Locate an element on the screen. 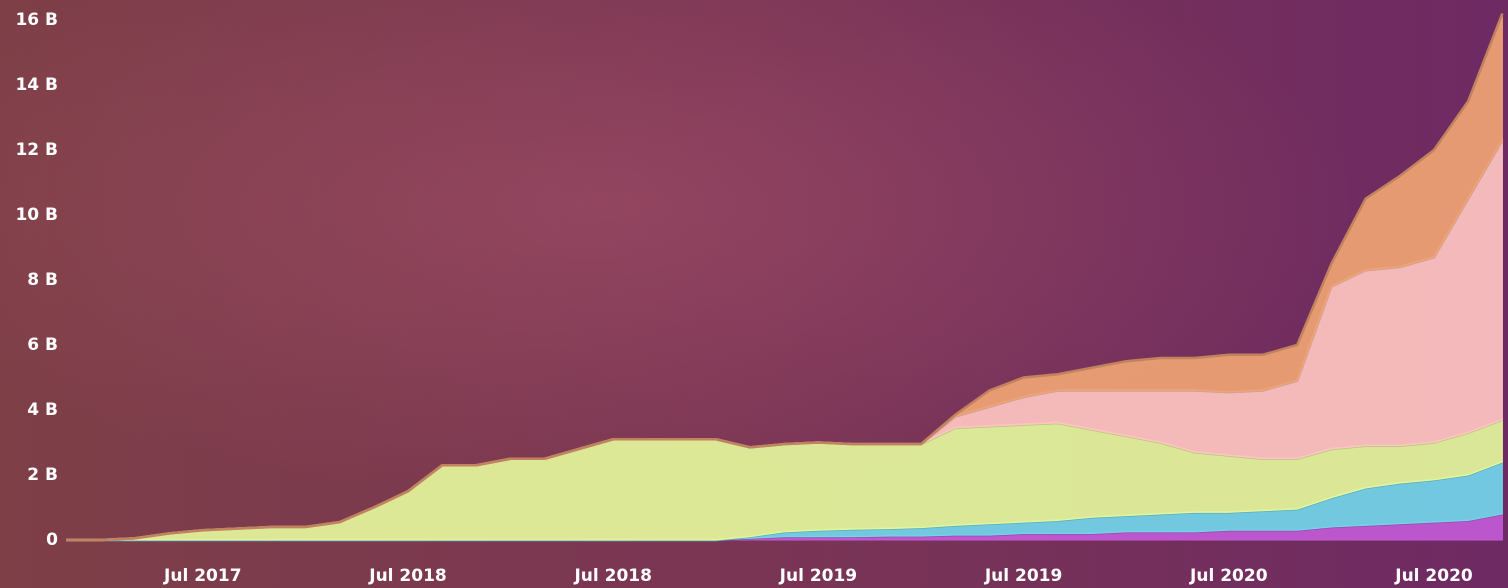  y-tick-label: 0 is located at coordinates (52, 540).